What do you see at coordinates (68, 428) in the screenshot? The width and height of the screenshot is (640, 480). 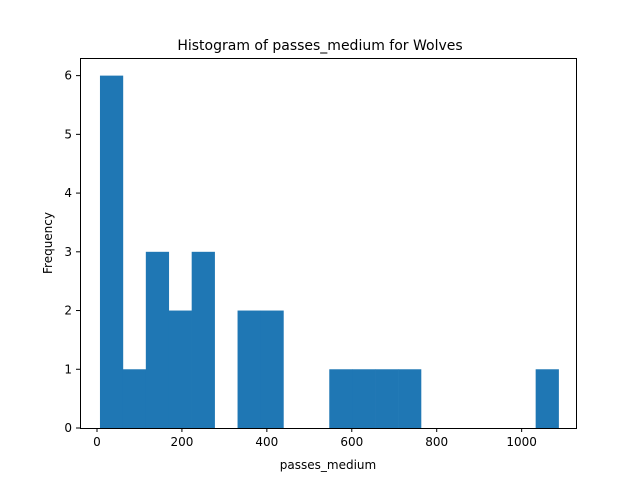 I see `y-tick-label: 0` at bounding box center [68, 428].